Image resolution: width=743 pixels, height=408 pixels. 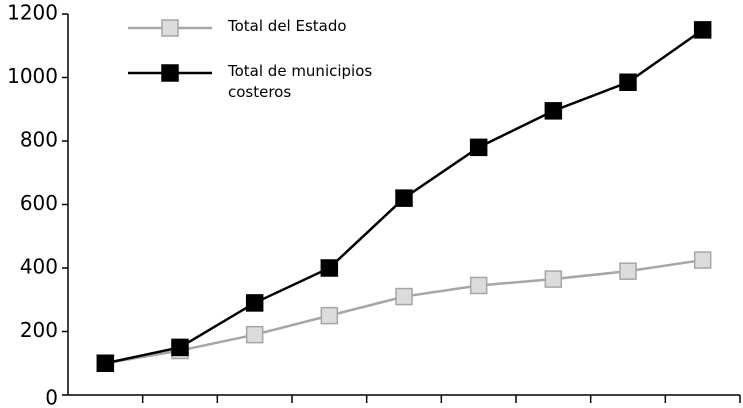 What do you see at coordinates (39, 330) in the screenshot?
I see `y-tick-label: 200` at bounding box center [39, 330].